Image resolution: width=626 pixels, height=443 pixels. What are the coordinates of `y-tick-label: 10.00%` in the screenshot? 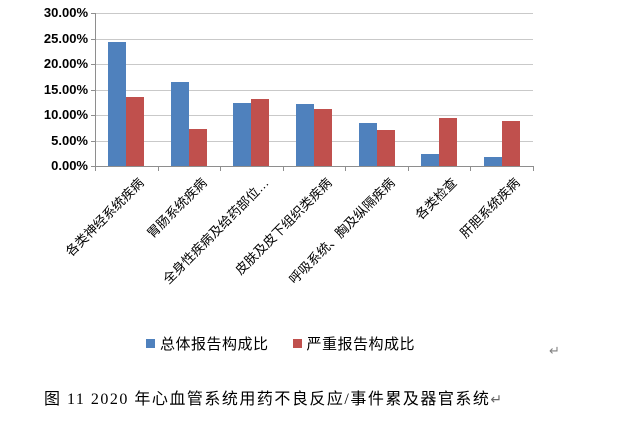 It's located at (65, 114).